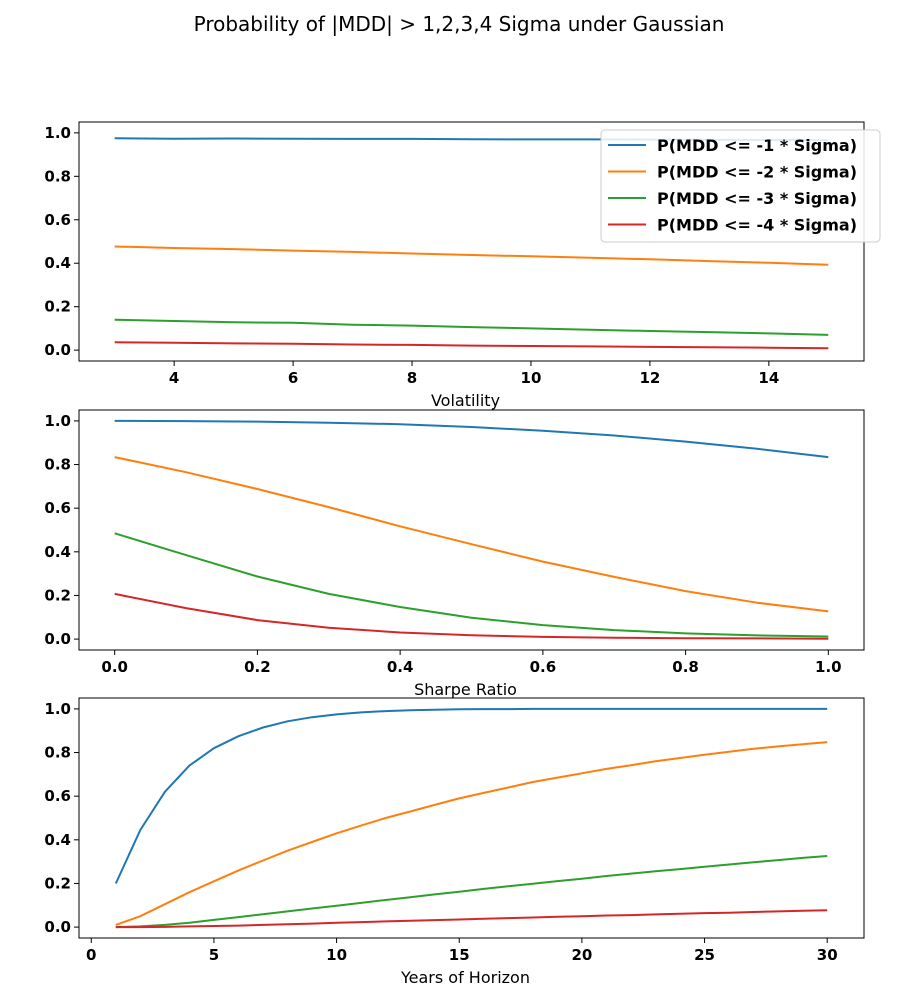 The image size is (912, 997). I want to click on legend-entry-3: P(MDD <= -3 * Sigma), so click(757, 198).